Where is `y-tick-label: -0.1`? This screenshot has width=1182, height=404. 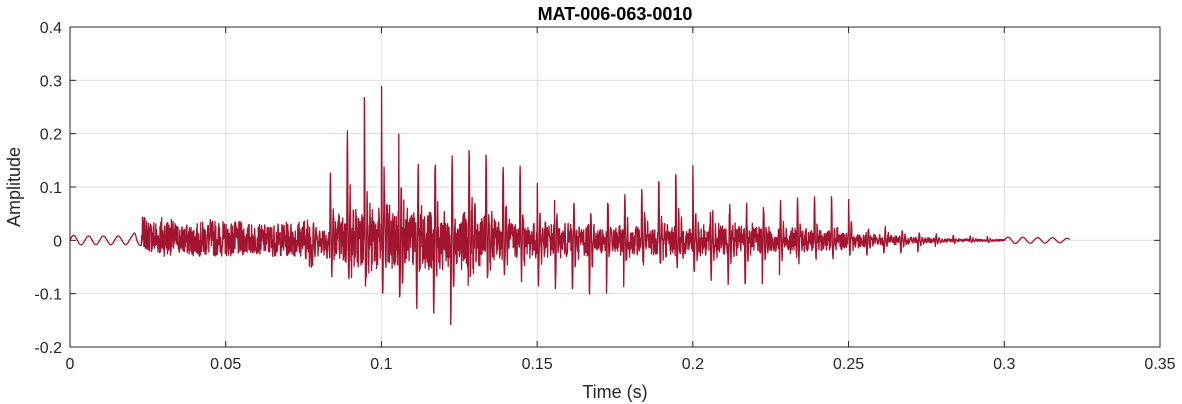
y-tick-label: -0.1 is located at coordinates (48, 295).